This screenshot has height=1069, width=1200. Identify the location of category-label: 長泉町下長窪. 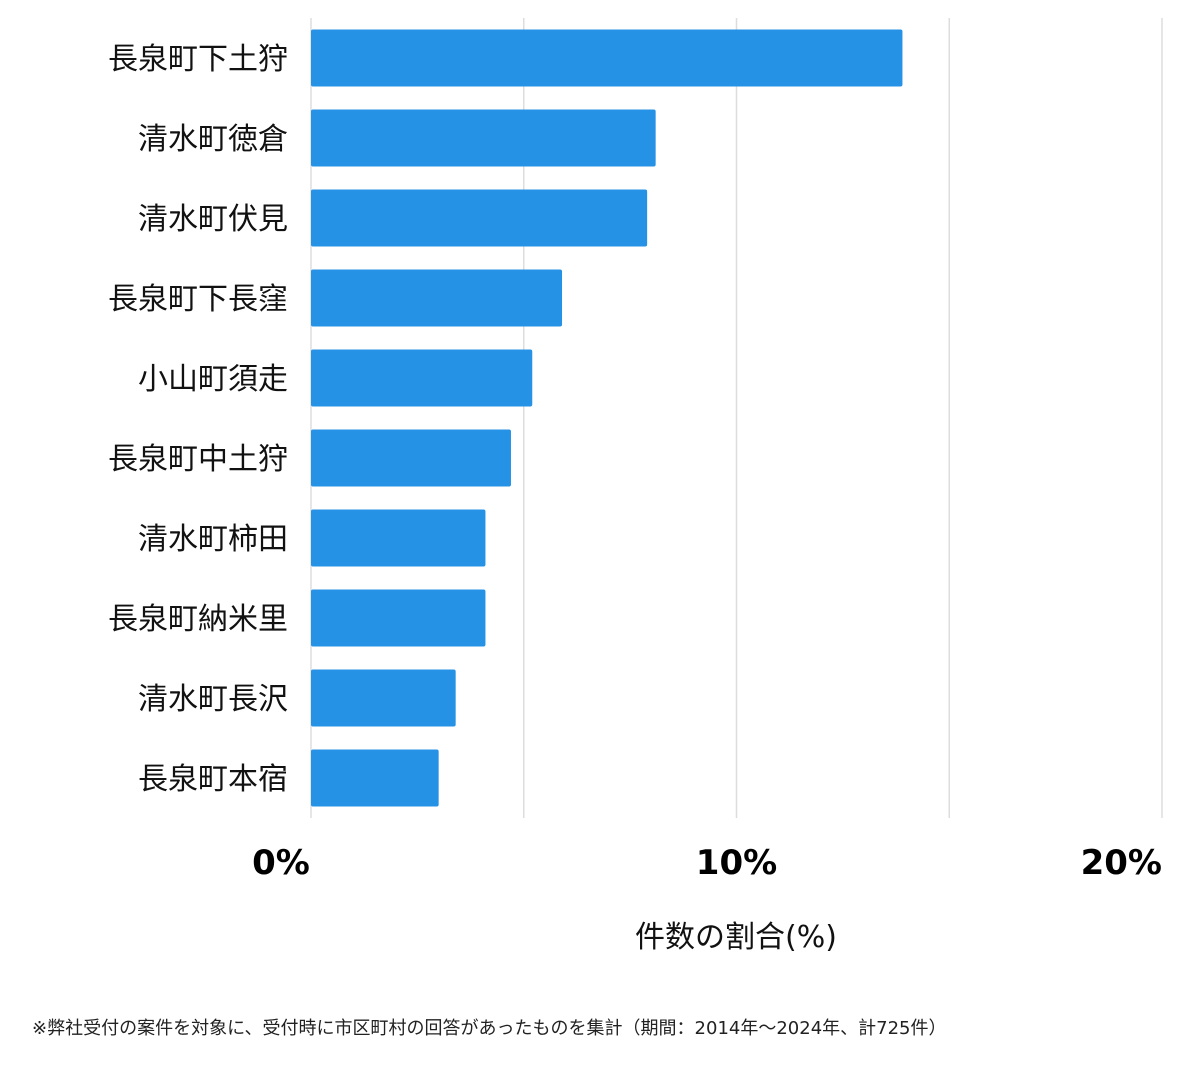
(198, 299).